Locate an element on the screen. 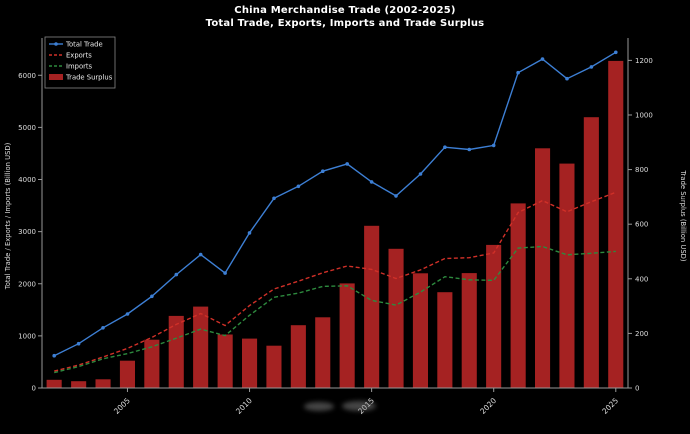 The height and width of the screenshot is (434, 690). right-tick-label: 400 is located at coordinates (641, 279).